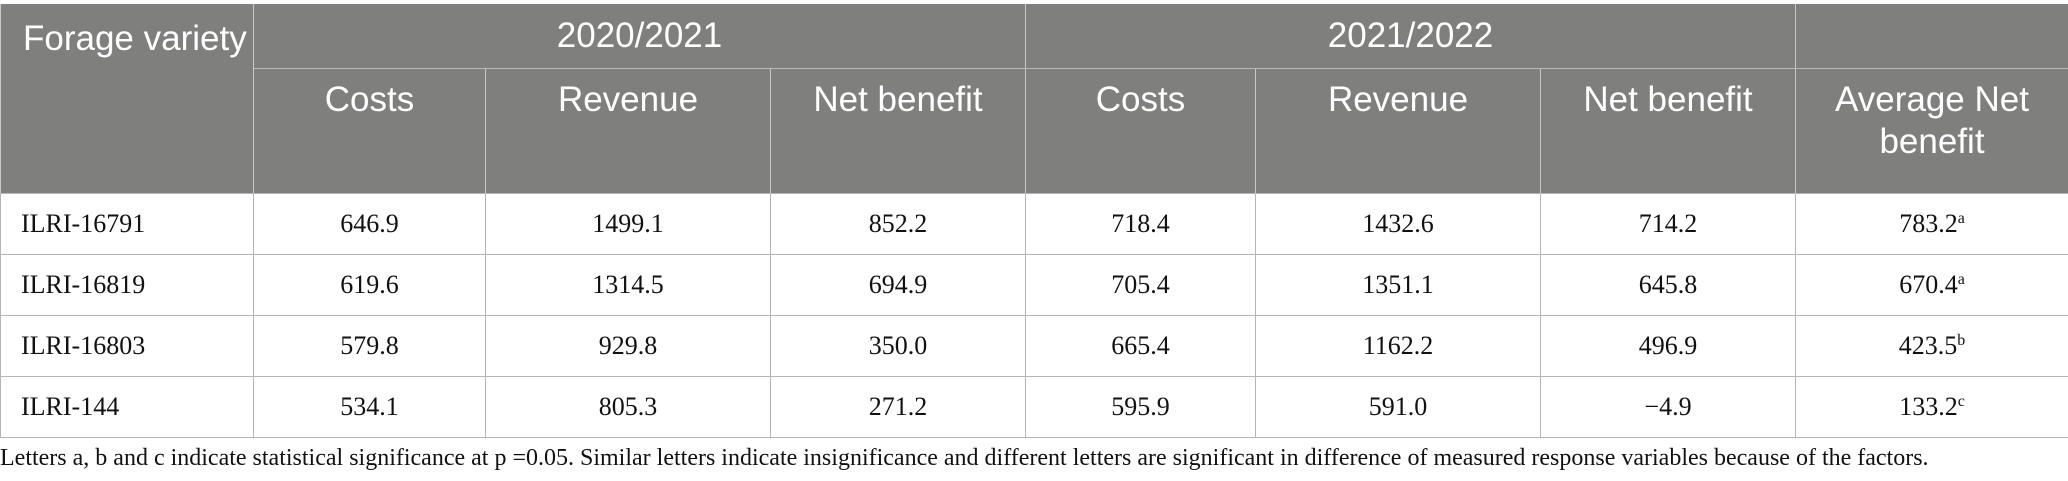 The height and width of the screenshot is (481, 2068). What do you see at coordinates (1398, 407) in the screenshot?
I see `revenue-2022-cell: 591.0` at bounding box center [1398, 407].